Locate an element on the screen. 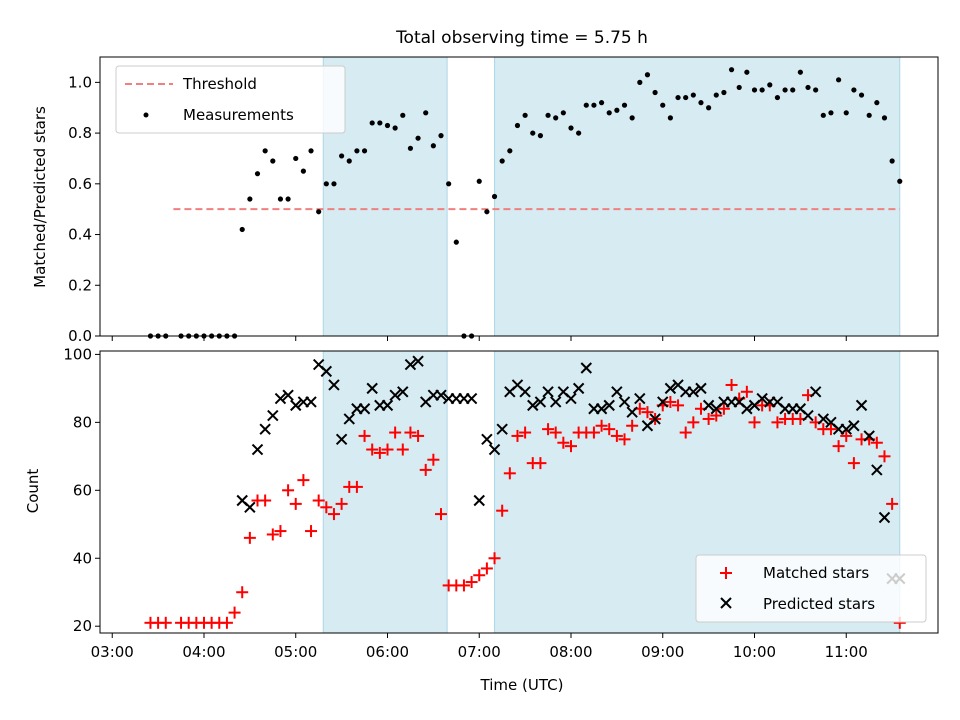 The image size is (960, 720). y-tick-label: 20 is located at coordinates (82, 626).